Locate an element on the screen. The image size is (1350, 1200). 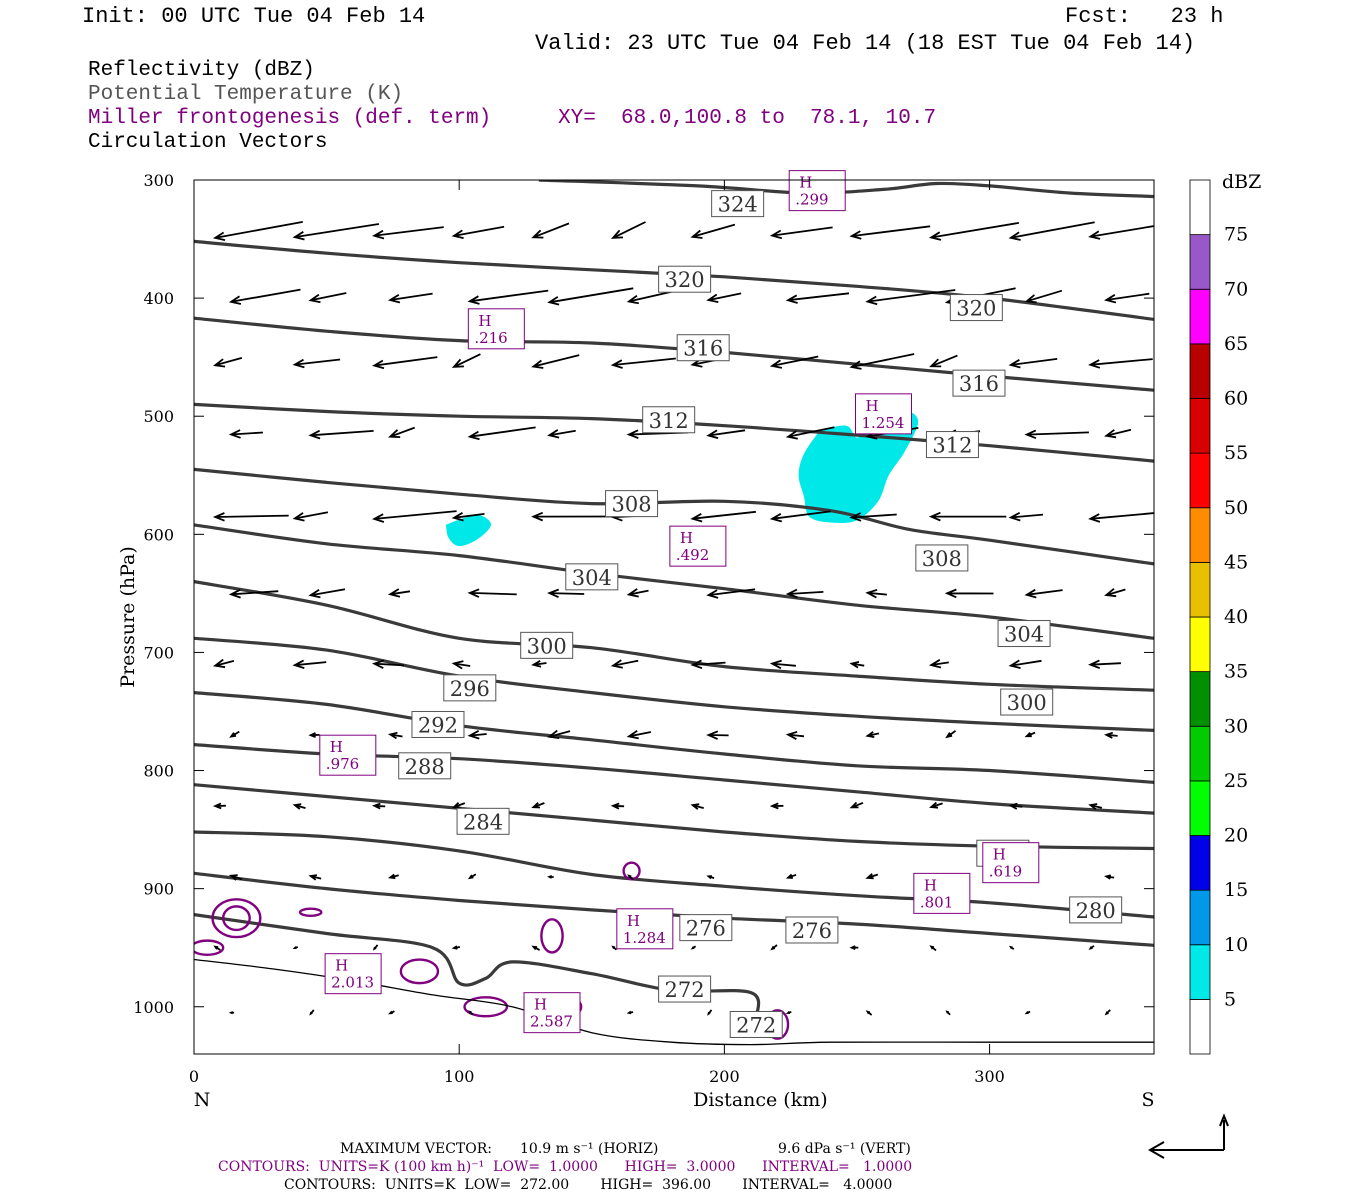
colorbar-label-30: 30 is located at coordinates (1236, 726).